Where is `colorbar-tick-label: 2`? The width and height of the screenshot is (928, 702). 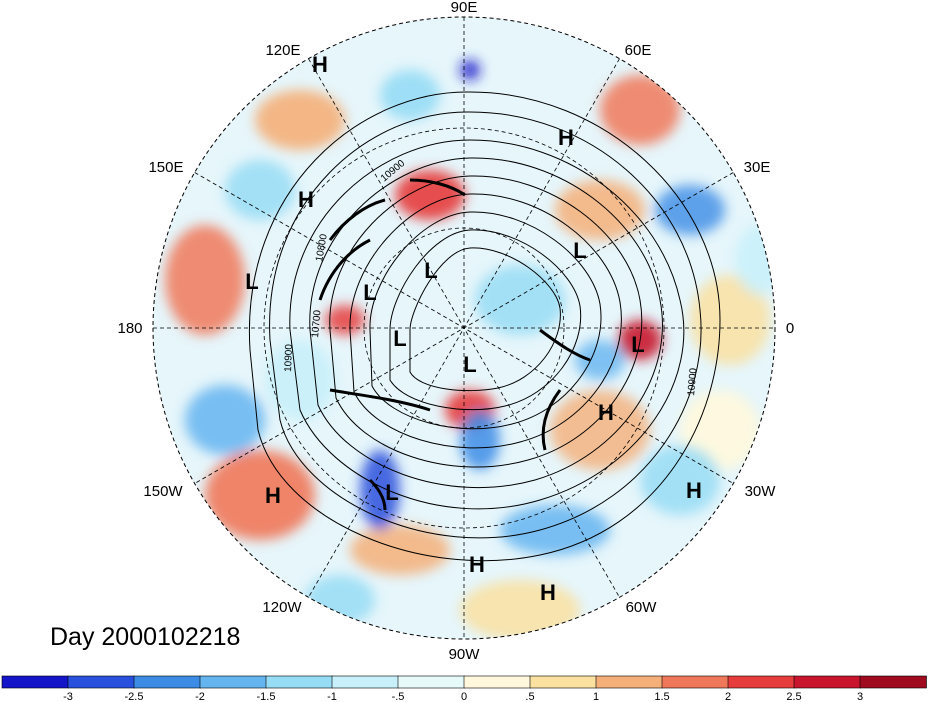
colorbar-tick-label: 2 is located at coordinates (728, 696).